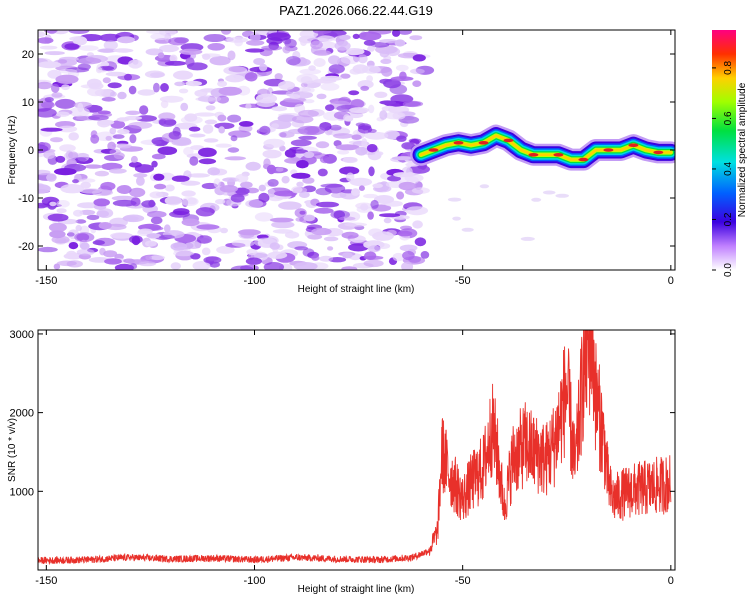 The height and width of the screenshot is (600, 750). What do you see at coordinates (22, 492) in the screenshot?
I see `y-tick-label: 1000` at bounding box center [22, 492].